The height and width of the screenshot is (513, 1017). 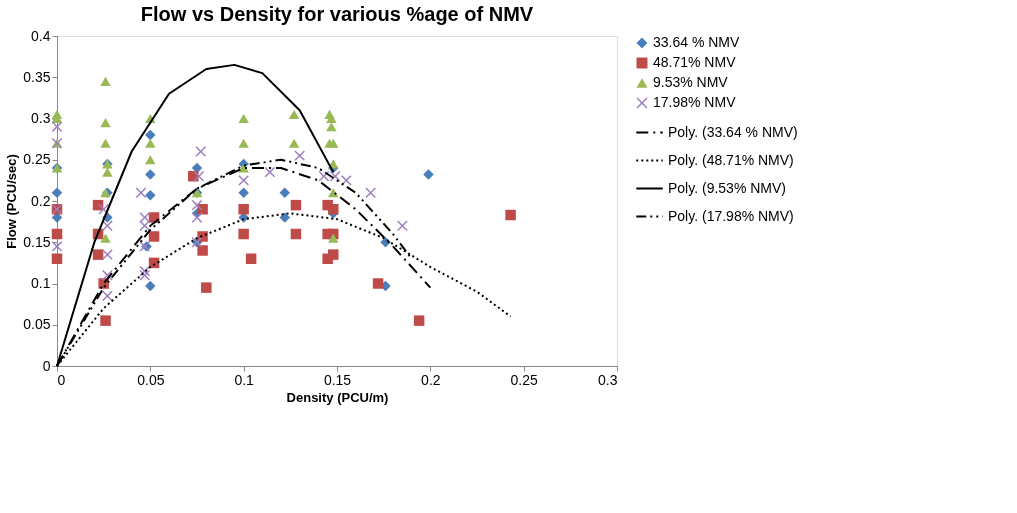 What do you see at coordinates (431, 379) in the screenshot?
I see `x-tick-label: 0.2` at bounding box center [431, 379].